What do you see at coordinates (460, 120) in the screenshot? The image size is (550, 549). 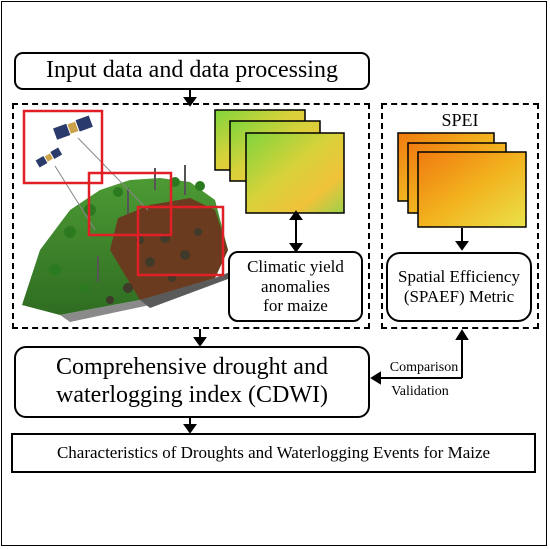 I see `spei-label: SPEI` at bounding box center [460, 120].